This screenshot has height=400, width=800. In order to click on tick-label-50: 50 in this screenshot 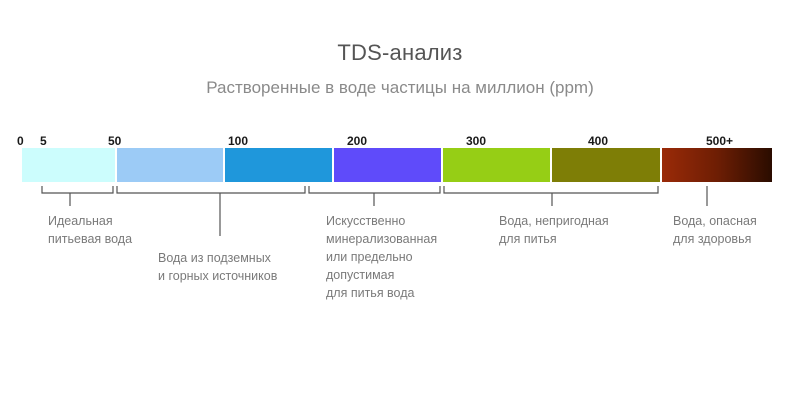, I will do `click(115, 141)`.